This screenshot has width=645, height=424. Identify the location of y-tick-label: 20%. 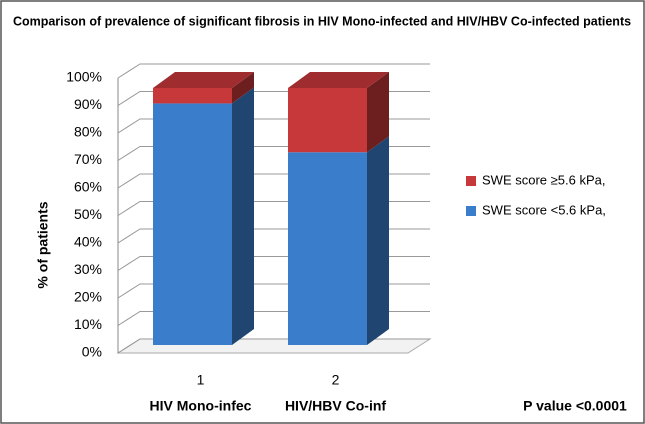
(88, 297).